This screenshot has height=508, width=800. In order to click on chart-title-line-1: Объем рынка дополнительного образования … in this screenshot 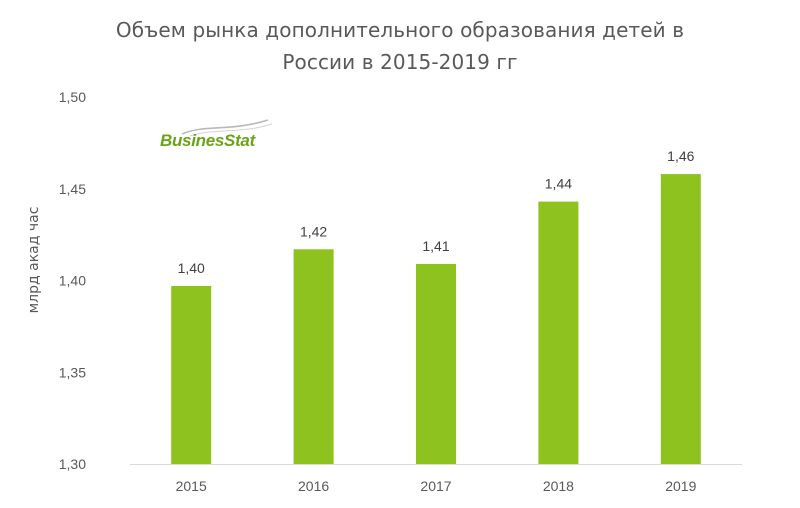, I will do `click(400, 30)`.